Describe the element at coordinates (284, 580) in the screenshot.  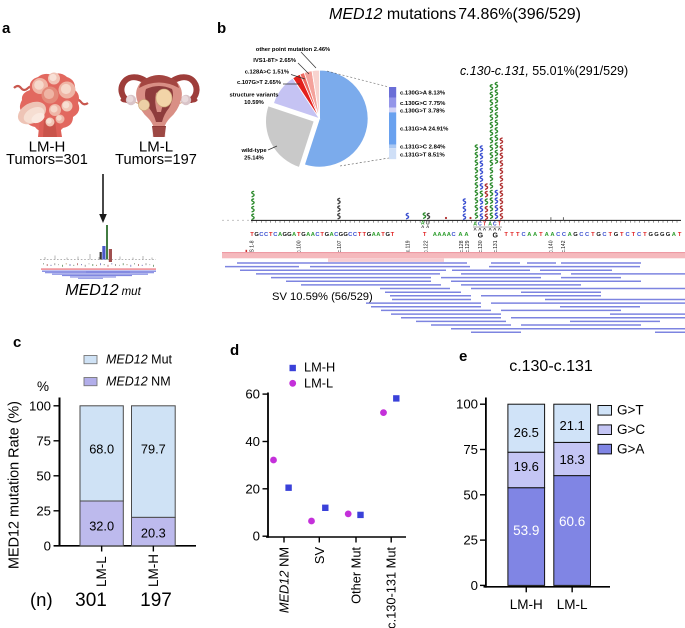
I see `svg-text: MED12 NM` at that location.